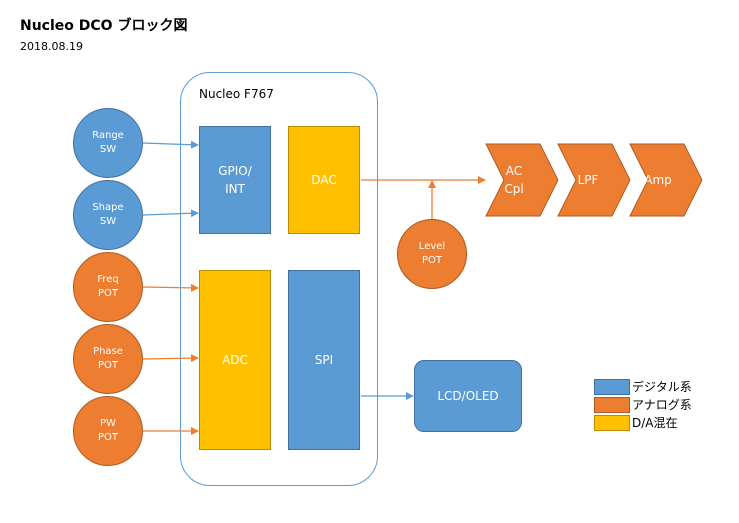  I want to click on amp-chevron, so click(666, 180).